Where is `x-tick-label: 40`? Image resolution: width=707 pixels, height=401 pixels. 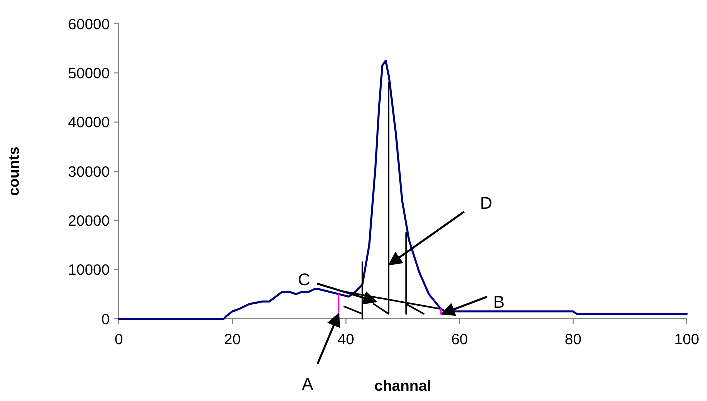
x-tick-label: 40 is located at coordinates (346, 339).